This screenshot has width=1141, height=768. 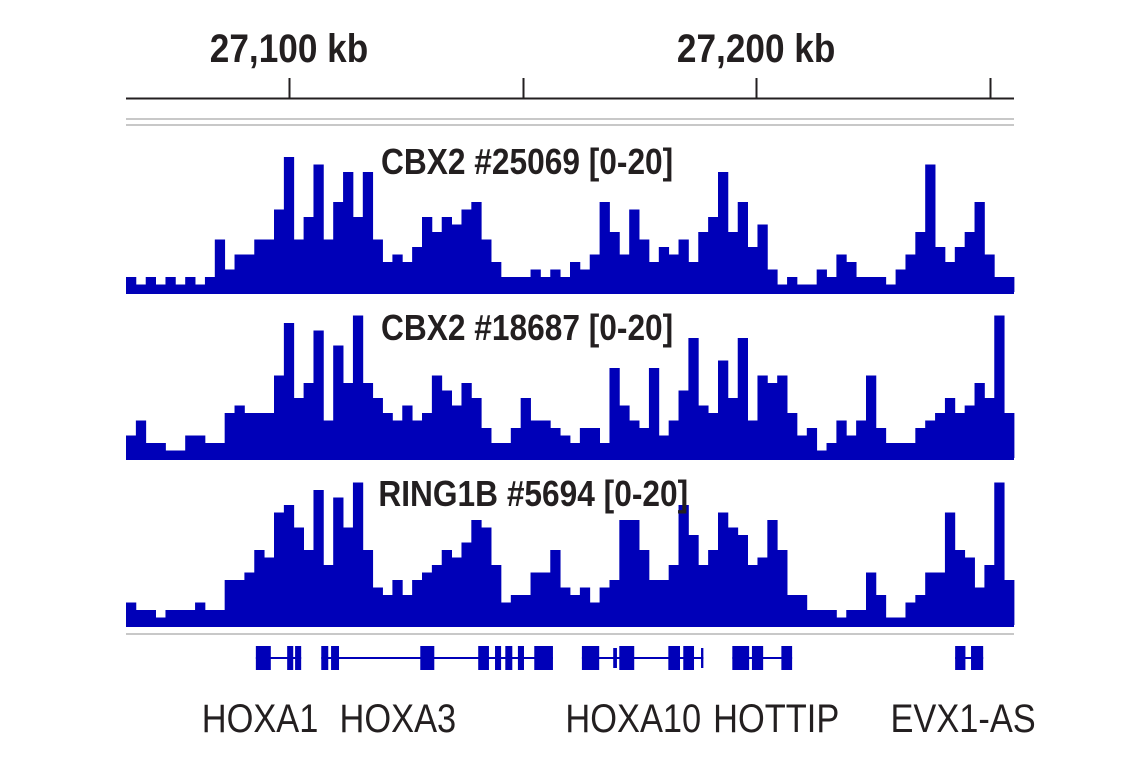 I want to click on signal-track, so click(x=570, y=387).